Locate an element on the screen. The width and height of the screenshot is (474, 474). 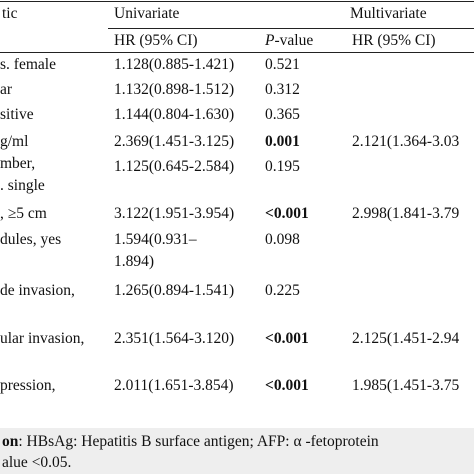
row-label: ar is located at coordinates (6, 89).